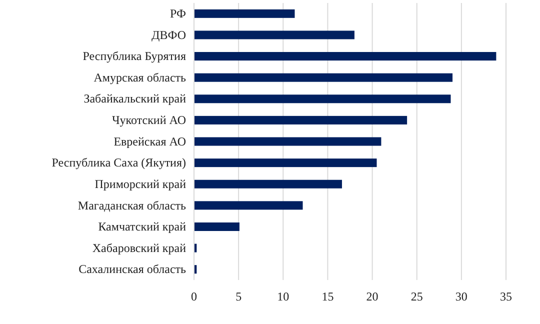  I want to click on x-tick-label: 35, so click(506, 297).